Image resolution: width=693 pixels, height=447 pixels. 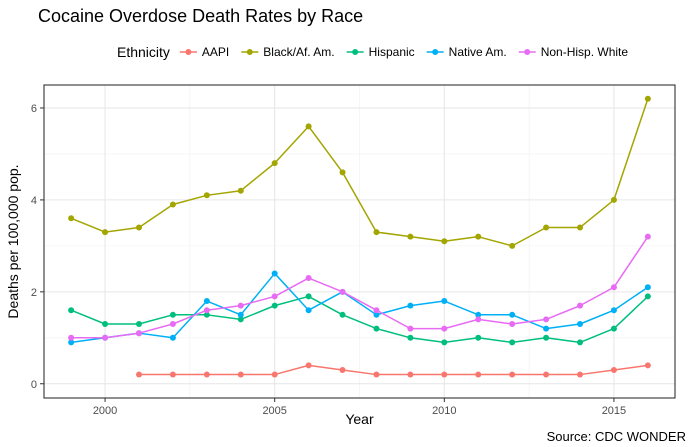 What do you see at coordinates (616, 436) in the screenshot?
I see `chart-caption: Source: CDC WONDER` at bounding box center [616, 436].